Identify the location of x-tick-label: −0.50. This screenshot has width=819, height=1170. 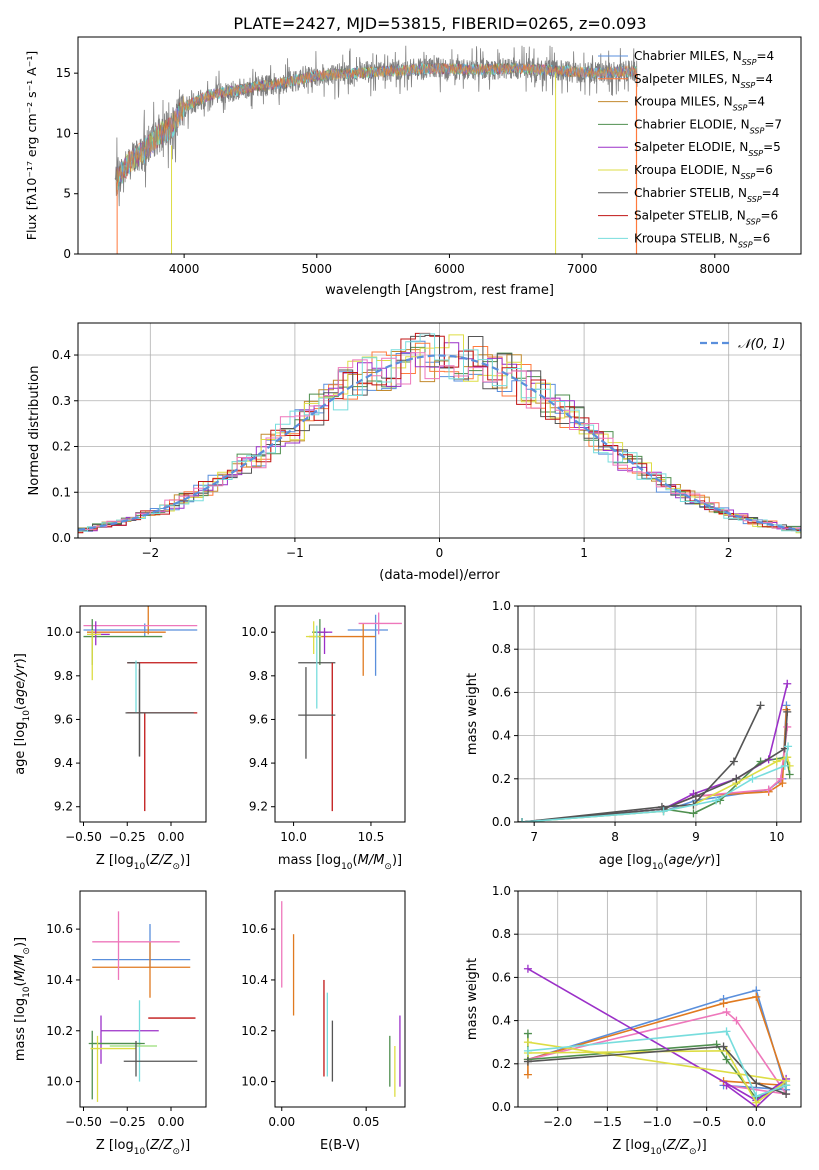
(83, 1122).